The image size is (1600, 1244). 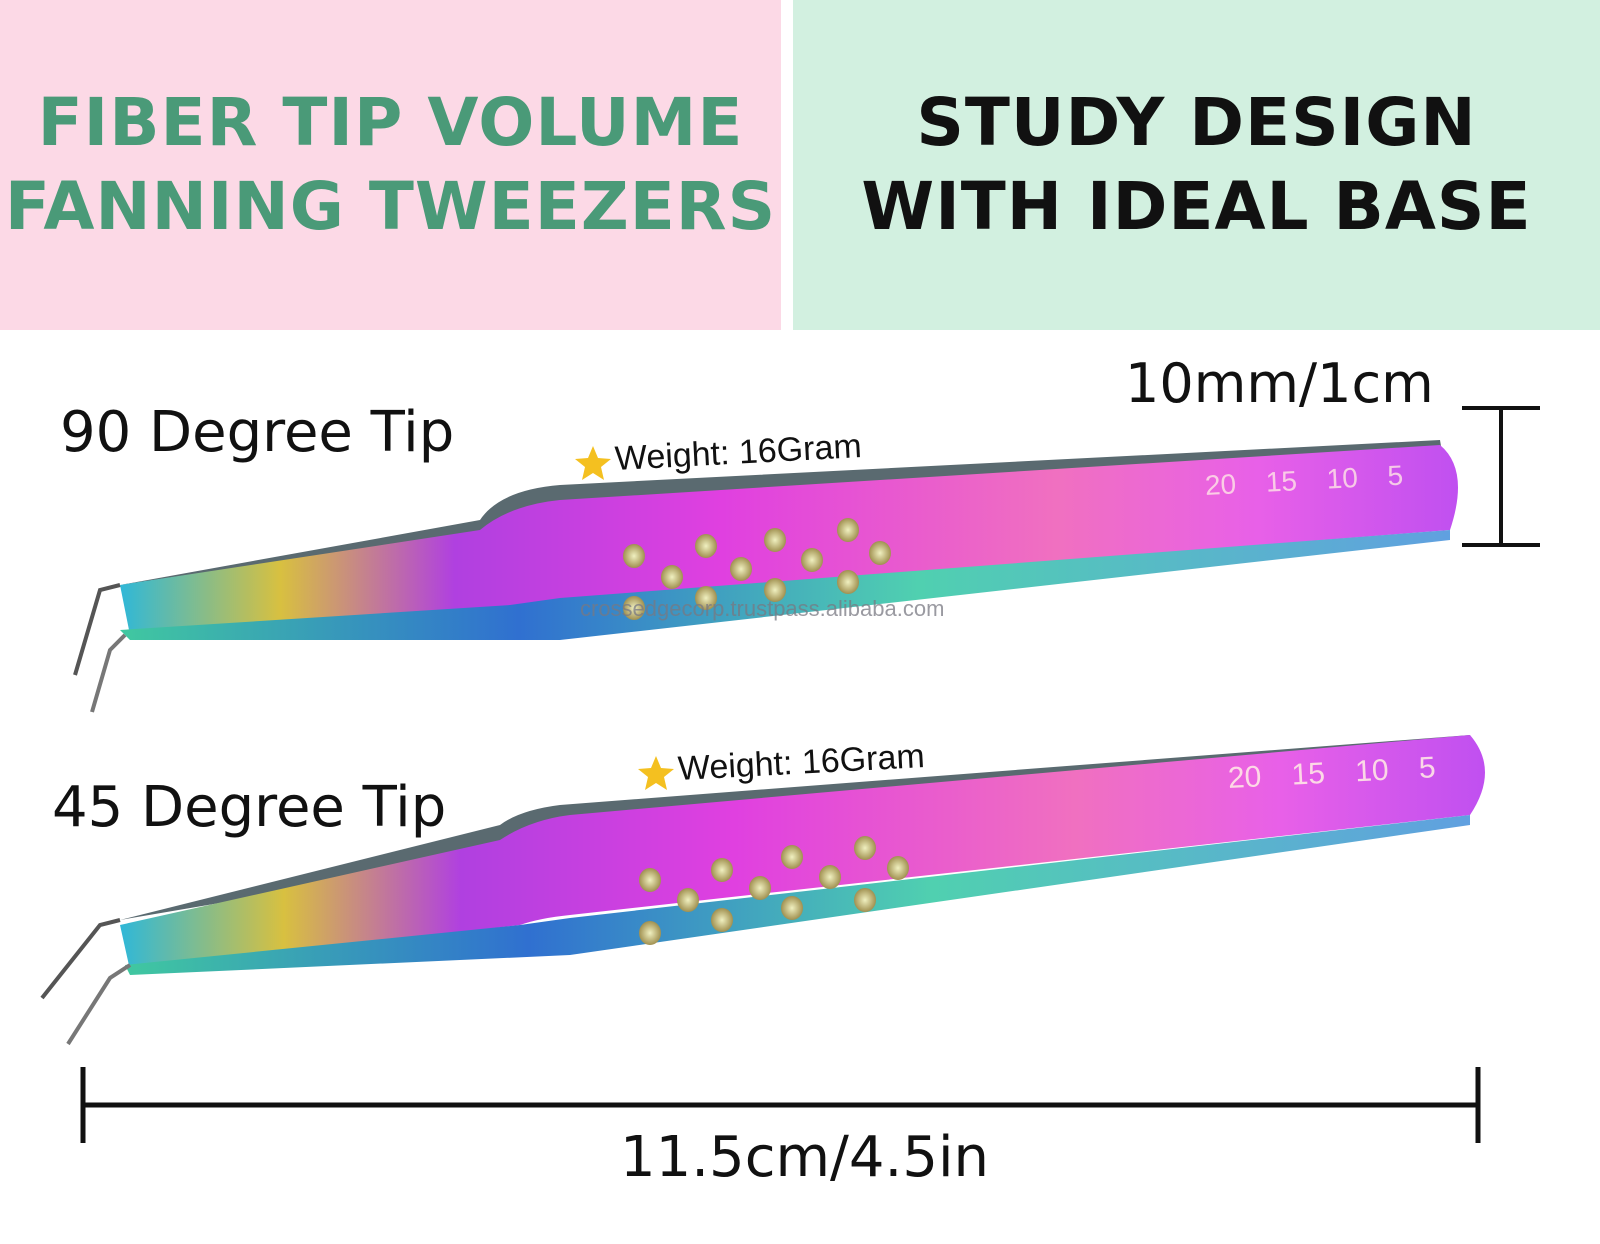 What do you see at coordinates (390, 122) in the screenshot?
I see `title-line-1: FIBER TIP VOLUME` at bounding box center [390, 122].